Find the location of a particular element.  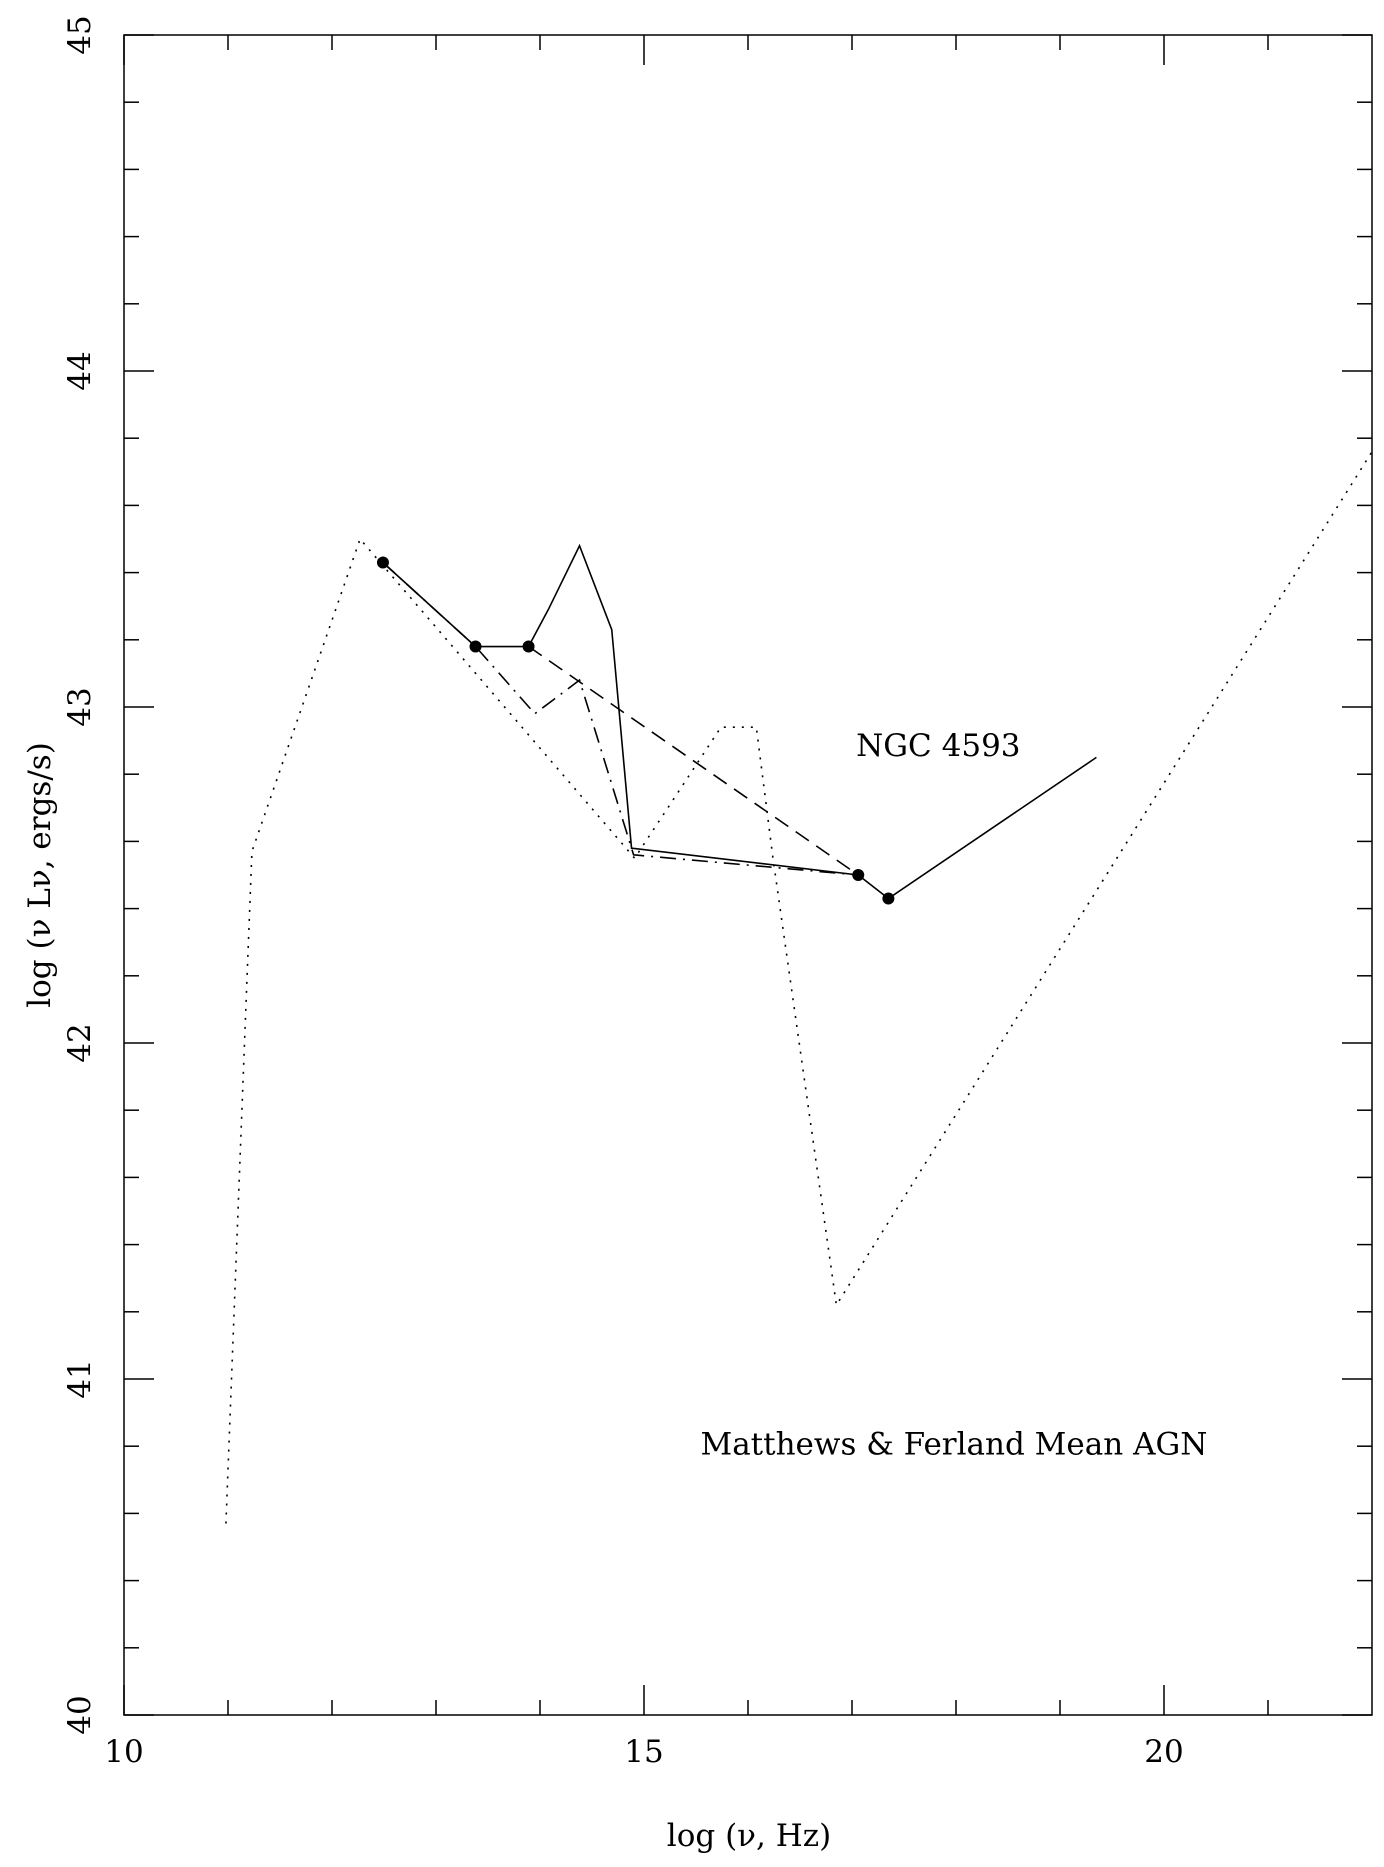

x-tick-label: 15 is located at coordinates (643, 1752).